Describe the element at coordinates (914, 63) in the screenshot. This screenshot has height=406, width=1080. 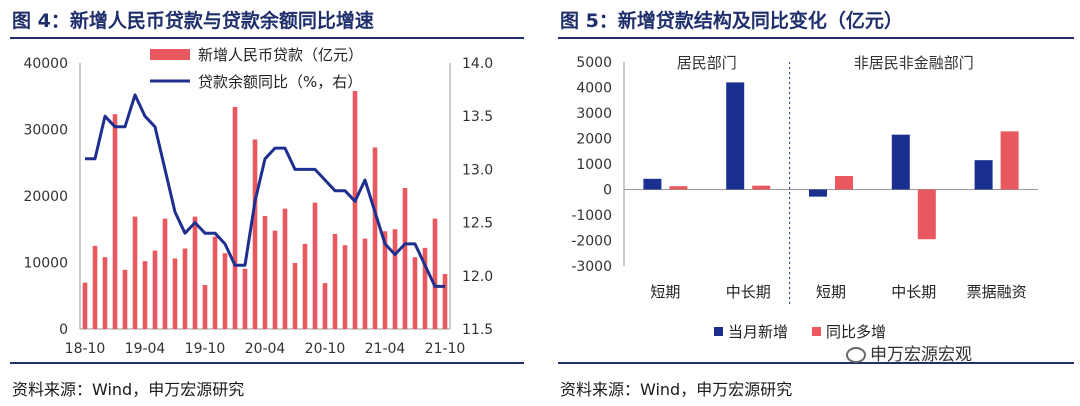
I see `group-label: 非居民非金融部门` at that location.